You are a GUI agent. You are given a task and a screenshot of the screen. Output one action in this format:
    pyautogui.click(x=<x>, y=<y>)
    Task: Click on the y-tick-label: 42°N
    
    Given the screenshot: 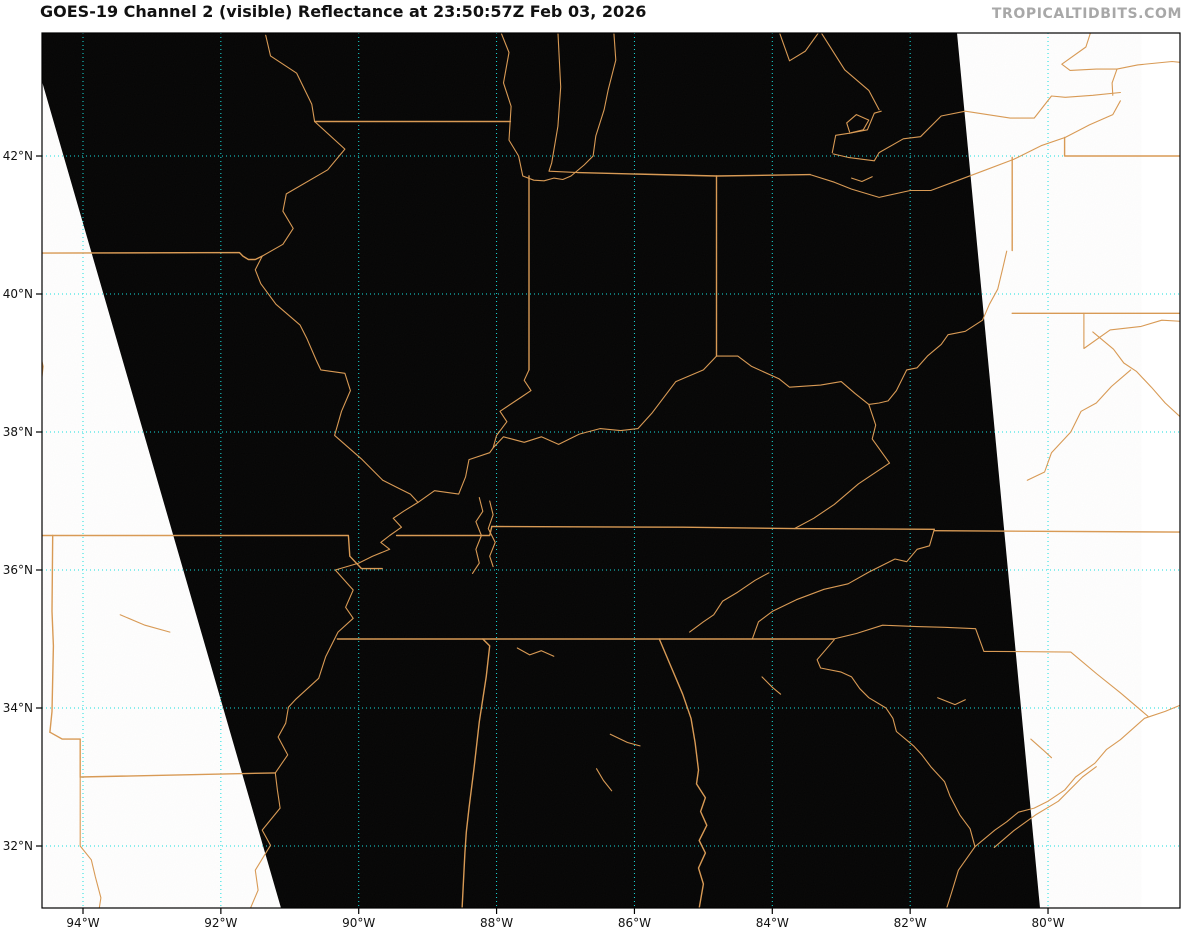 What is the action you would take?
    pyautogui.click(x=18, y=156)
    